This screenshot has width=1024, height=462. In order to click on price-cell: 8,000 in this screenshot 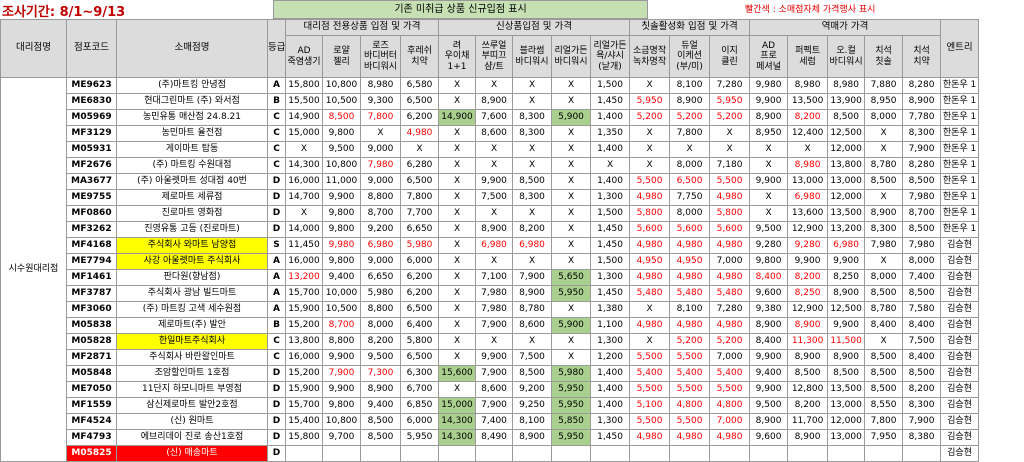, I will do `click(381, 326)`.